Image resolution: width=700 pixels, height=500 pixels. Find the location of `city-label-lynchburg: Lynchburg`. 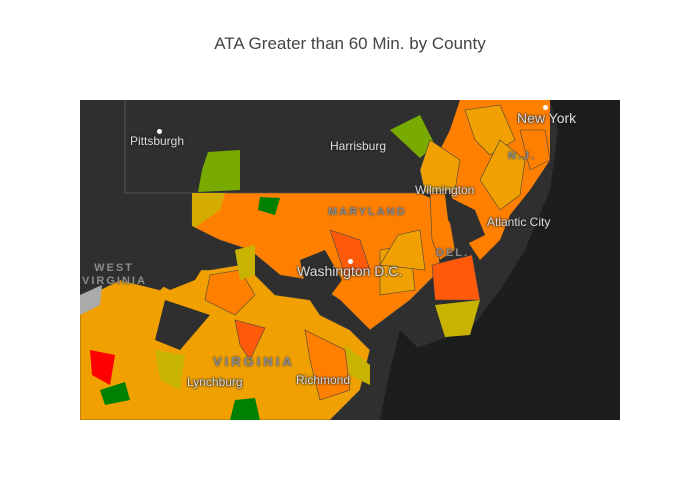

city-label-lynchburg: Lynchburg is located at coordinates (215, 382).